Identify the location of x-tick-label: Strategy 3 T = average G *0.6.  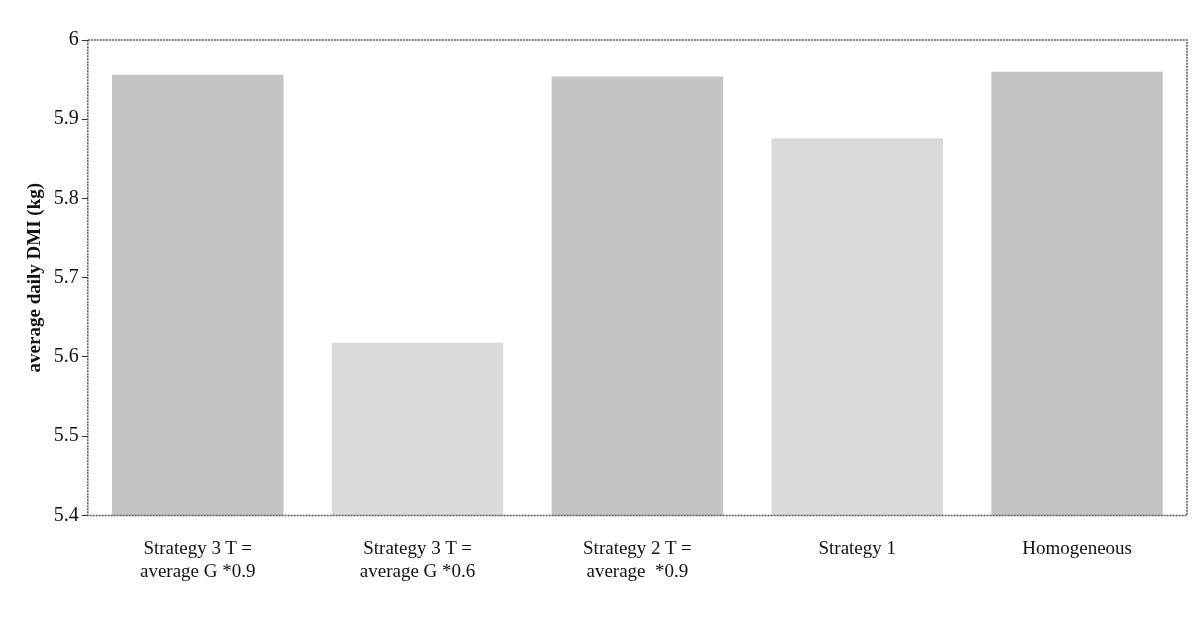
(417, 558).